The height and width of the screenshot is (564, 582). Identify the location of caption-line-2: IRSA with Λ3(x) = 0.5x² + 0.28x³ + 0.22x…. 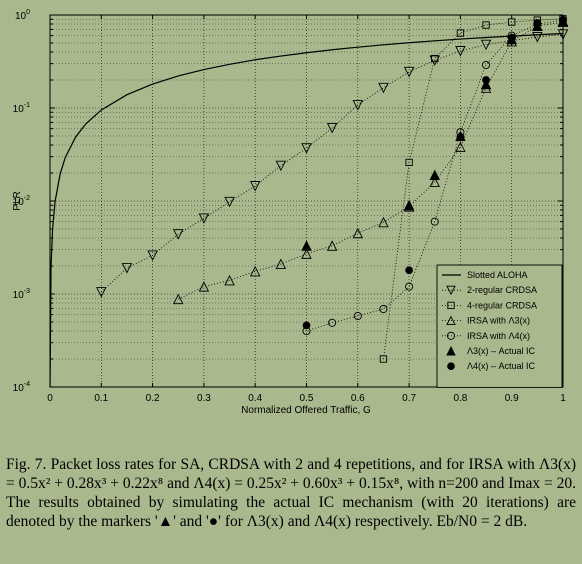
(291, 474).